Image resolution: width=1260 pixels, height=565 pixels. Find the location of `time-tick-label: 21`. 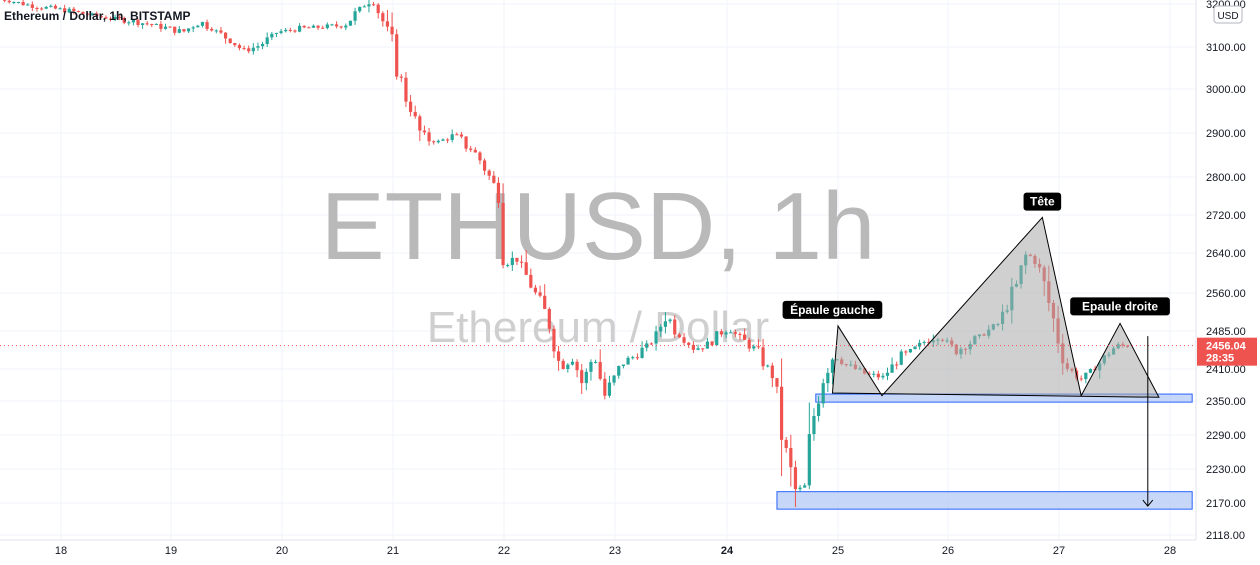

time-tick-label: 21 is located at coordinates (393, 551).